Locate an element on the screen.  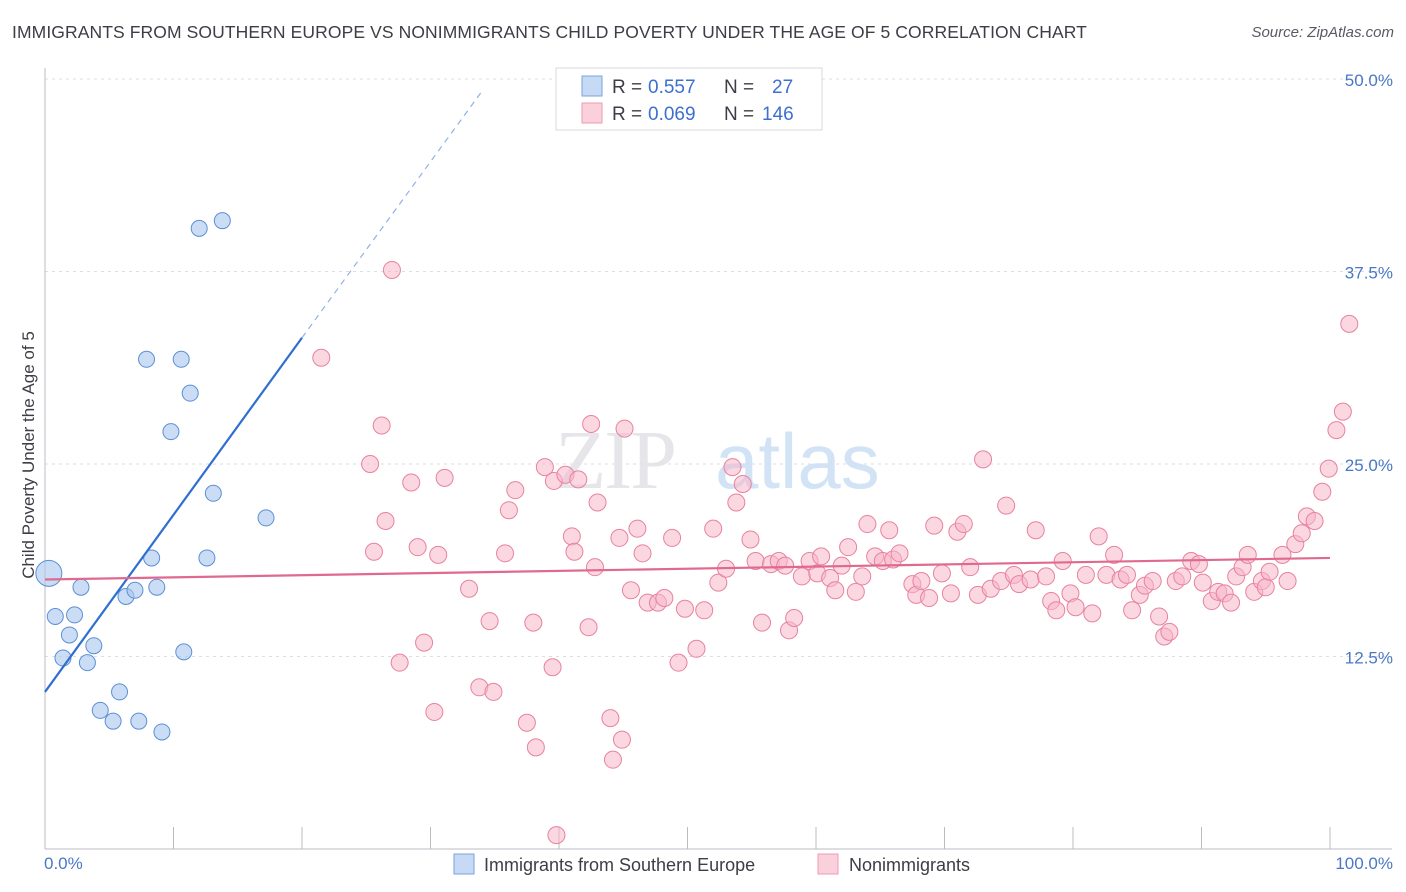
x-tick-label: 0.0% is located at coordinates (63, 863).